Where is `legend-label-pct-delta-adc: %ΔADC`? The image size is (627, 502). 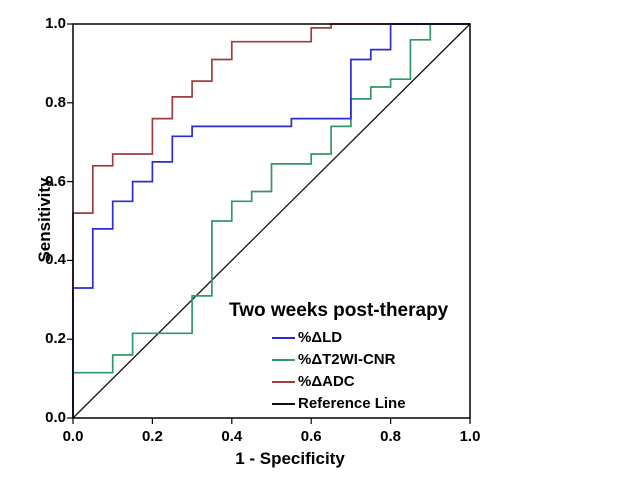 legend-label-pct-delta-adc: %ΔADC is located at coordinates (326, 381).